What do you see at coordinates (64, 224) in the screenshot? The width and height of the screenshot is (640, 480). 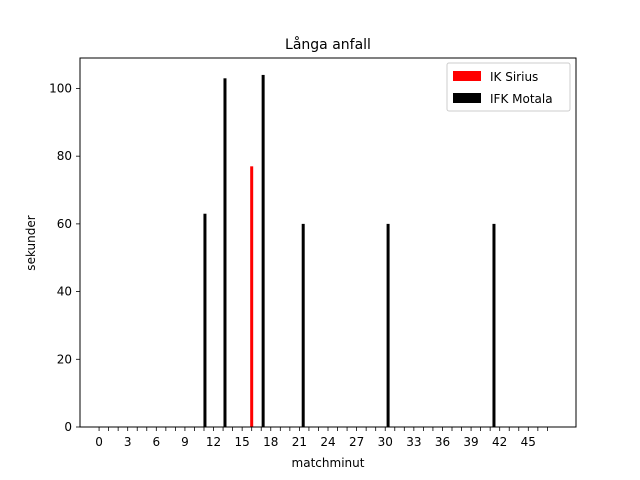 I see `y-tick-label: 60` at bounding box center [64, 224].